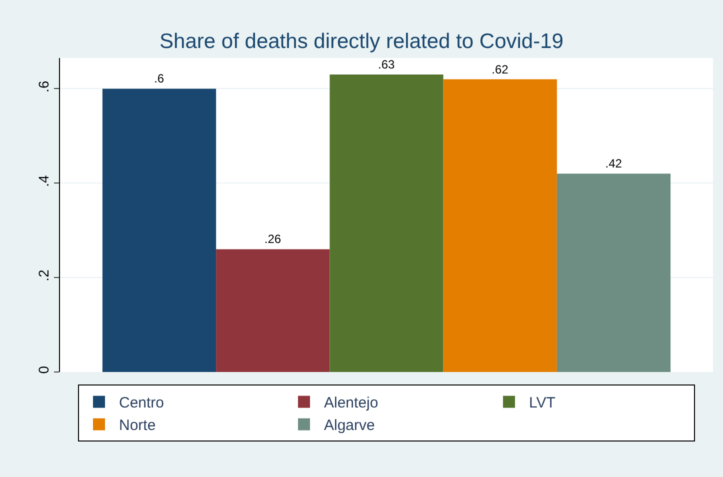  I want to click on data-label: .42, so click(613, 163).